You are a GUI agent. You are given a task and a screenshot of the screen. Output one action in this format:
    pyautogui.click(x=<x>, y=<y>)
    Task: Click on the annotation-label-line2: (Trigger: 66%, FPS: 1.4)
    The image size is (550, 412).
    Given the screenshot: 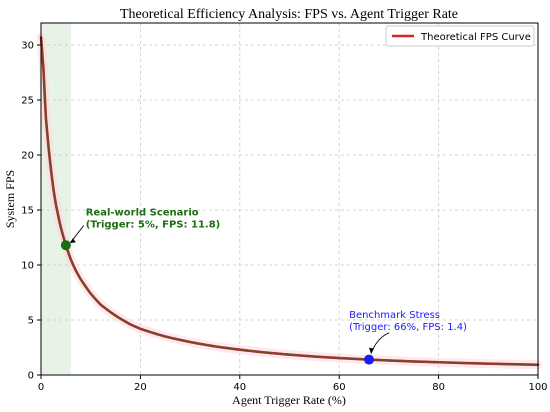 What is the action you would take?
    pyautogui.click(x=408, y=327)
    